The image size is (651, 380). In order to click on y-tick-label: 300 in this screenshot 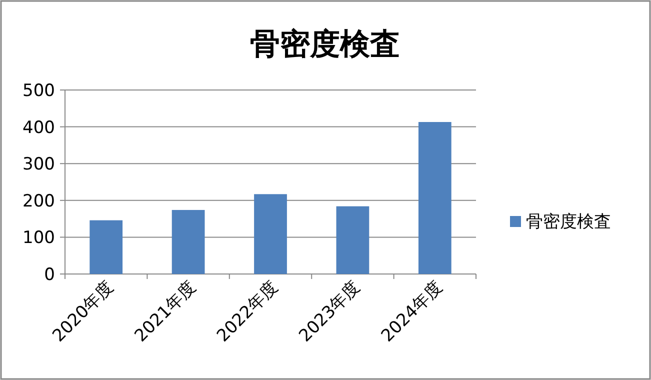, I will do `click(38, 164)`.